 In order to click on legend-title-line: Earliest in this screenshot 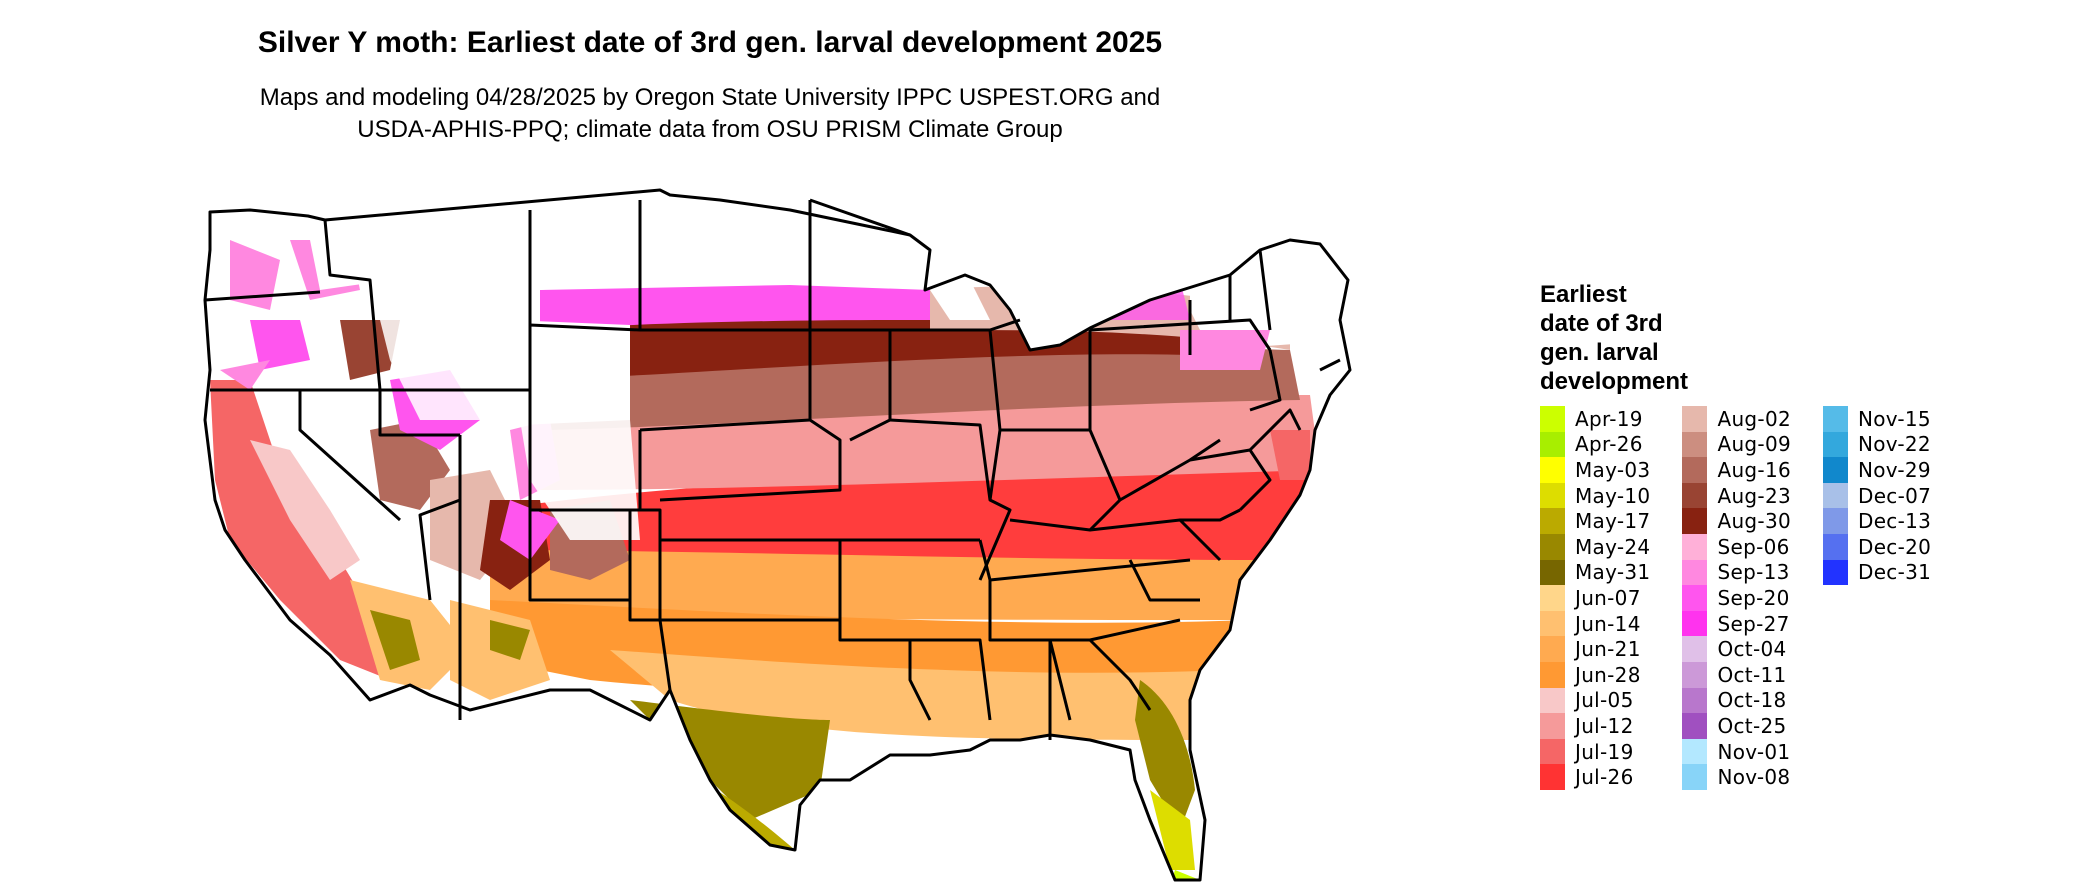, I will do `click(1583, 294)`.